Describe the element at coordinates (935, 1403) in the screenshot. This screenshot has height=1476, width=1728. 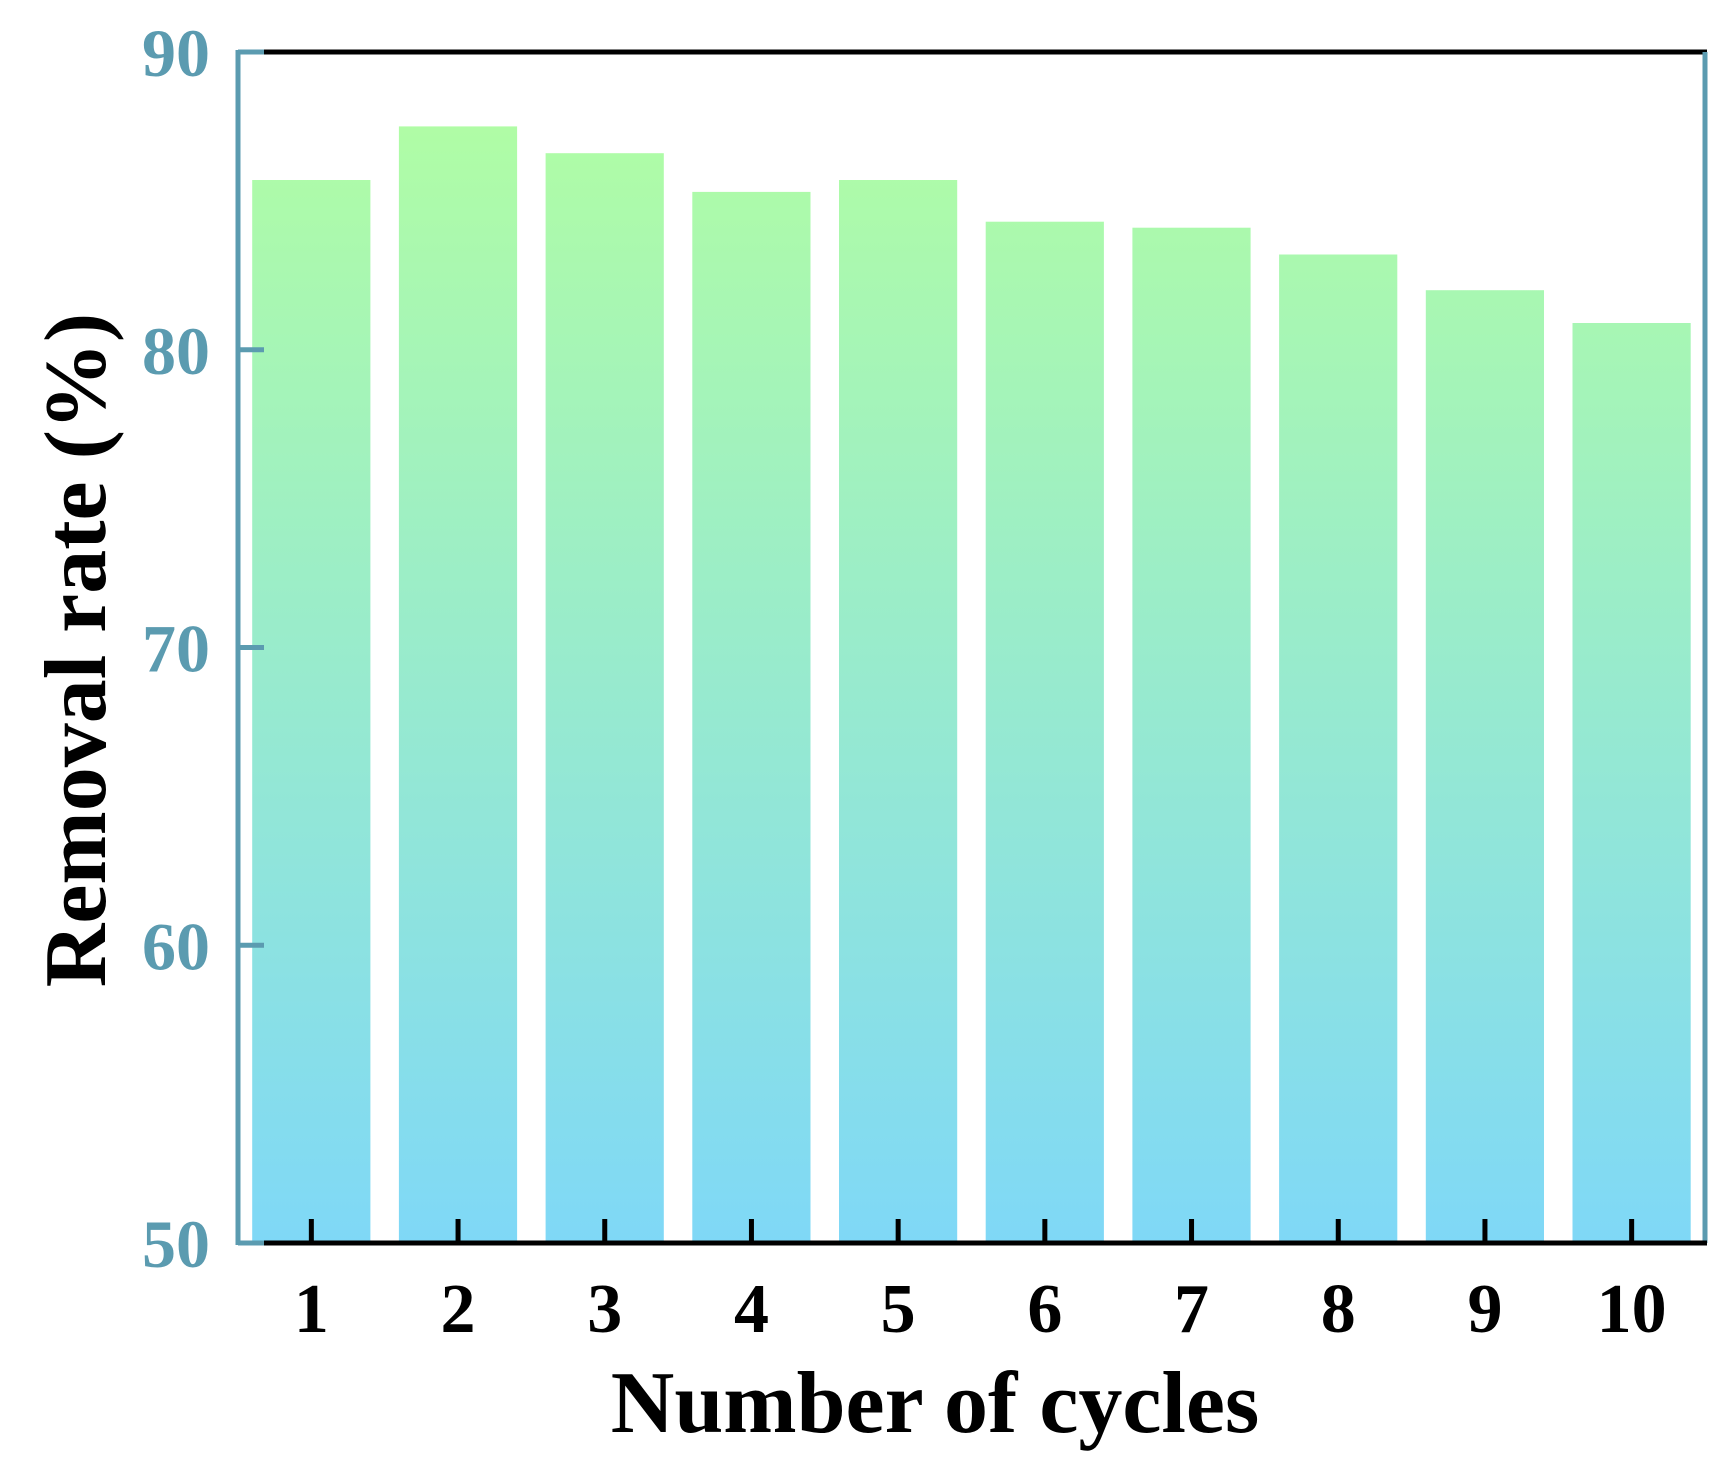
I see `x-axis-title: Number of cycles` at that location.